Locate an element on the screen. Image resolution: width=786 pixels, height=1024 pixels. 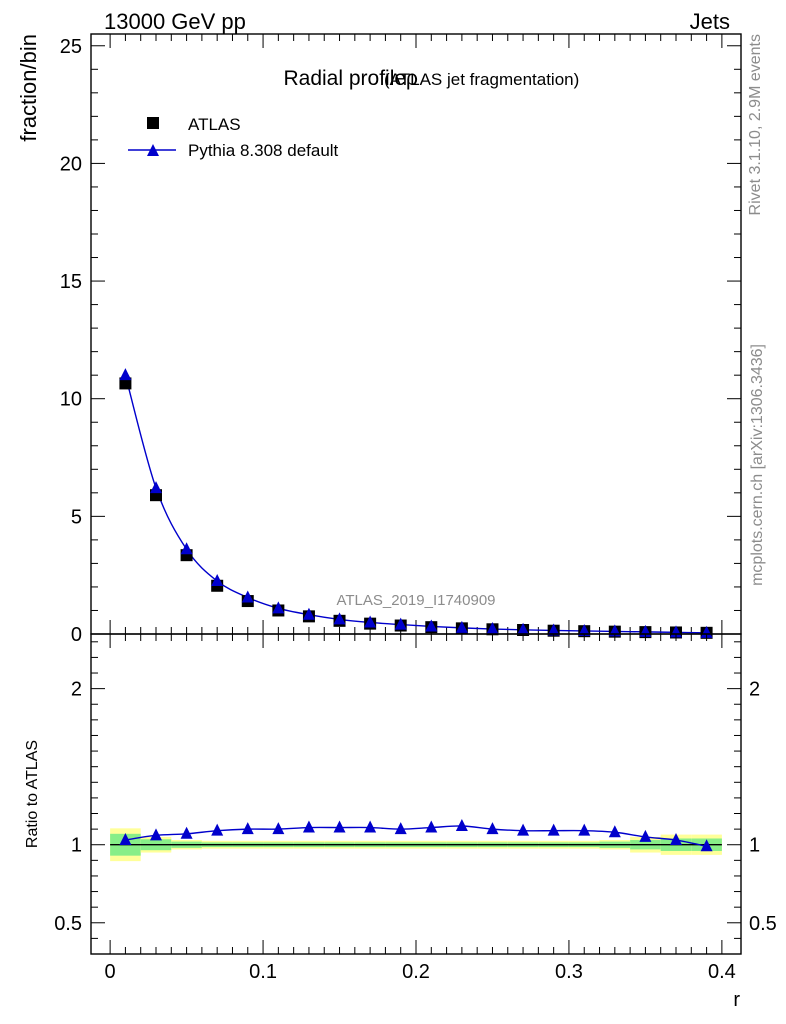
x-tick-label: 0.4 is located at coordinates (722, 972).